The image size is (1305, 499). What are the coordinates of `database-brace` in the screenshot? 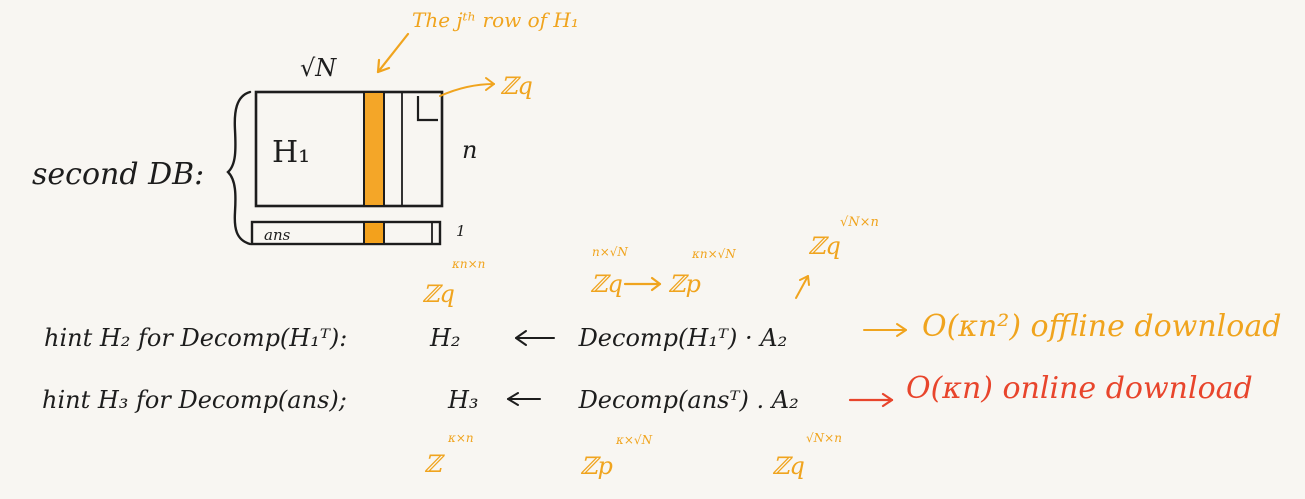 It's located at (239, 168).